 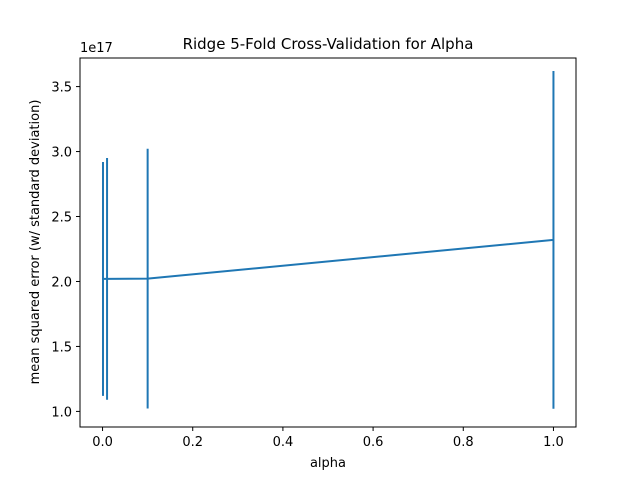 What do you see at coordinates (61, 347) in the screenshot?
I see `y-tick-label: 1.5` at bounding box center [61, 347].